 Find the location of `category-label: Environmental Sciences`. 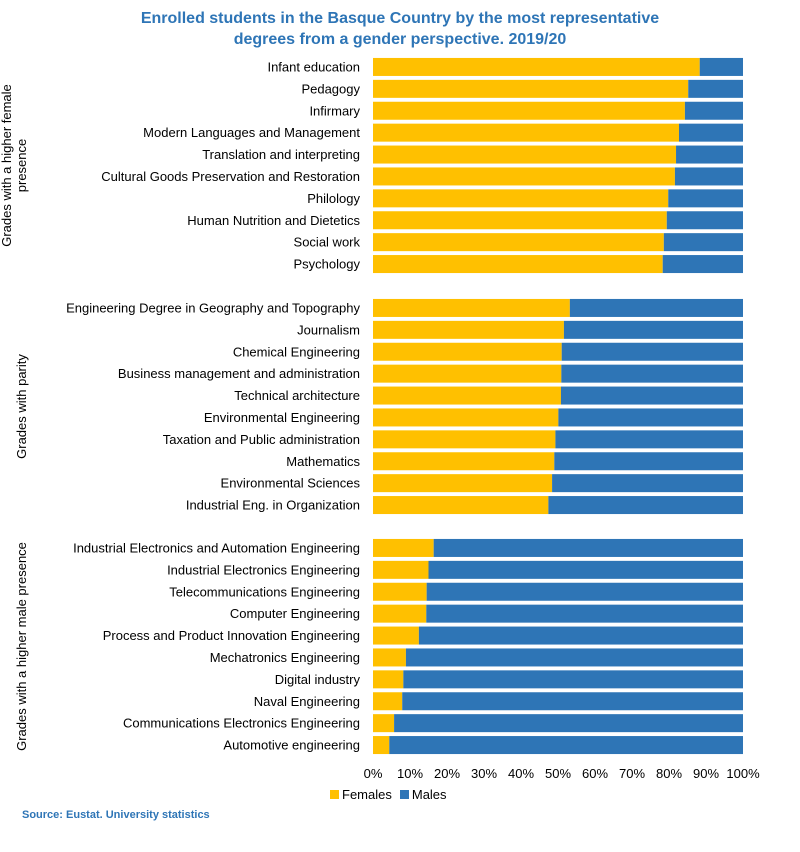

category-label: Environmental Sciences is located at coordinates (291, 483).